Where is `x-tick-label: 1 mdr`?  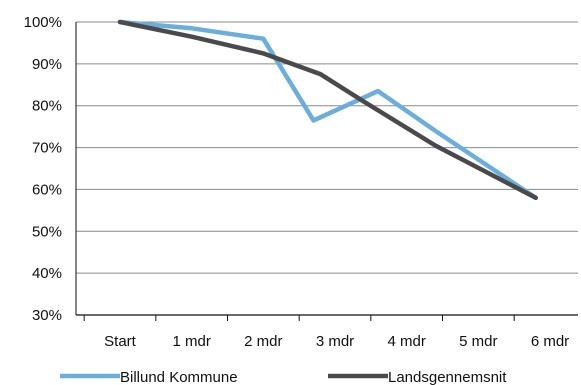
x-tick-label: 1 mdr is located at coordinates (191, 341).